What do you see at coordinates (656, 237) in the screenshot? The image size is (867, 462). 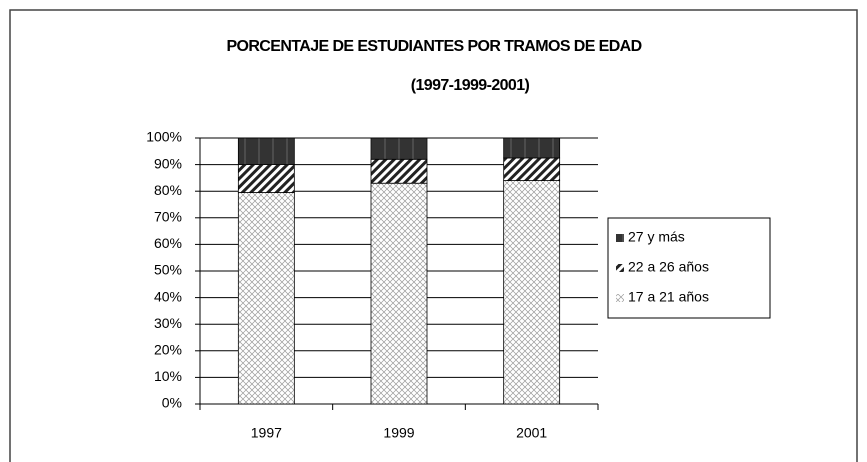 I see `legend-label: 27 y más` at bounding box center [656, 237].